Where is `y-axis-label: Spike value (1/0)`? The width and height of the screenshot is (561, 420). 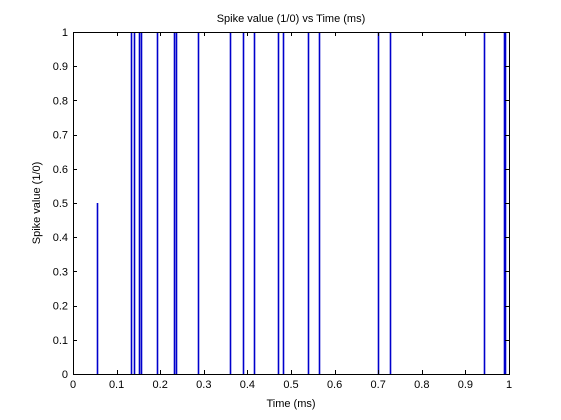 y-axis-label: Spike value (1/0) is located at coordinates (37, 203).